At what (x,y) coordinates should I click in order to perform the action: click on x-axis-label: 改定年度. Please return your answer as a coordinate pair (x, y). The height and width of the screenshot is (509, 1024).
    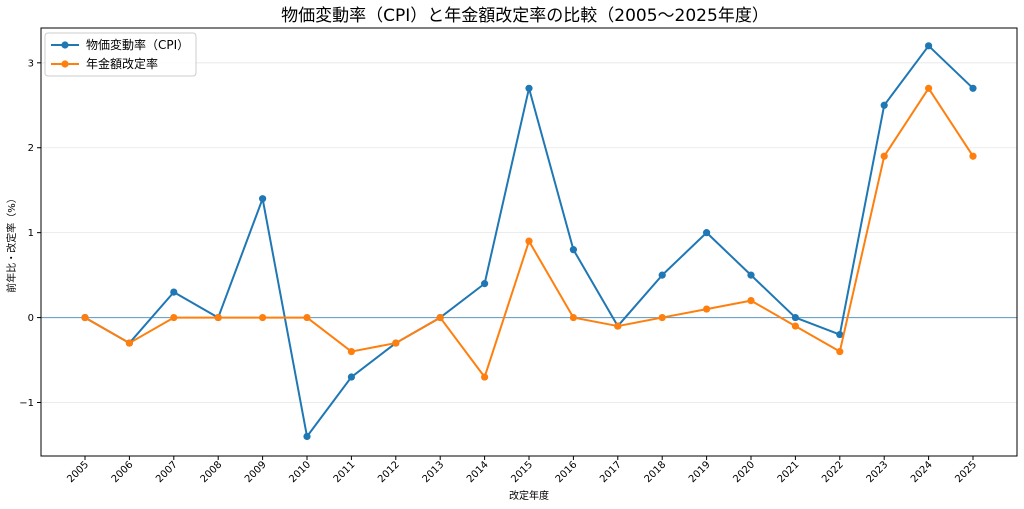
    Looking at the image, I should click on (529, 495).